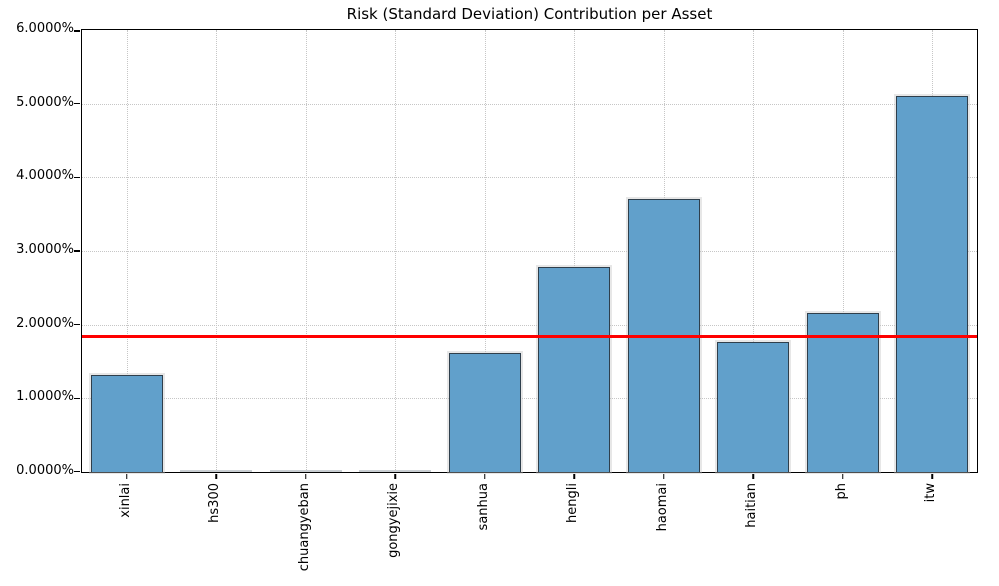 Image resolution: width=999 pixels, height=586 pixels. Describe the element at coordinates (215, 503) in the screenshot. I see `x-axis-tick-label: hs300` at that location.